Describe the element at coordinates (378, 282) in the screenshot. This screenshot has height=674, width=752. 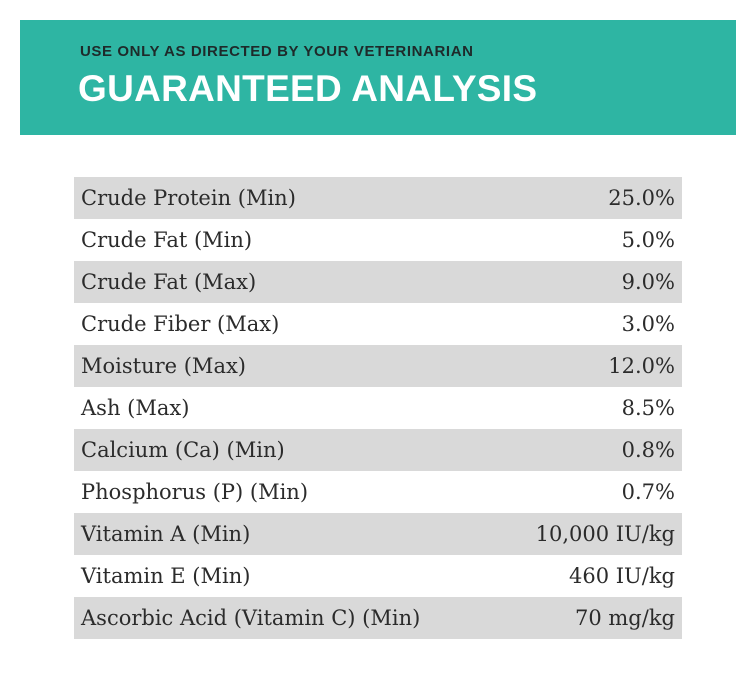
I see `table-row: Crude Fat (Max) 9.0%` at that location.